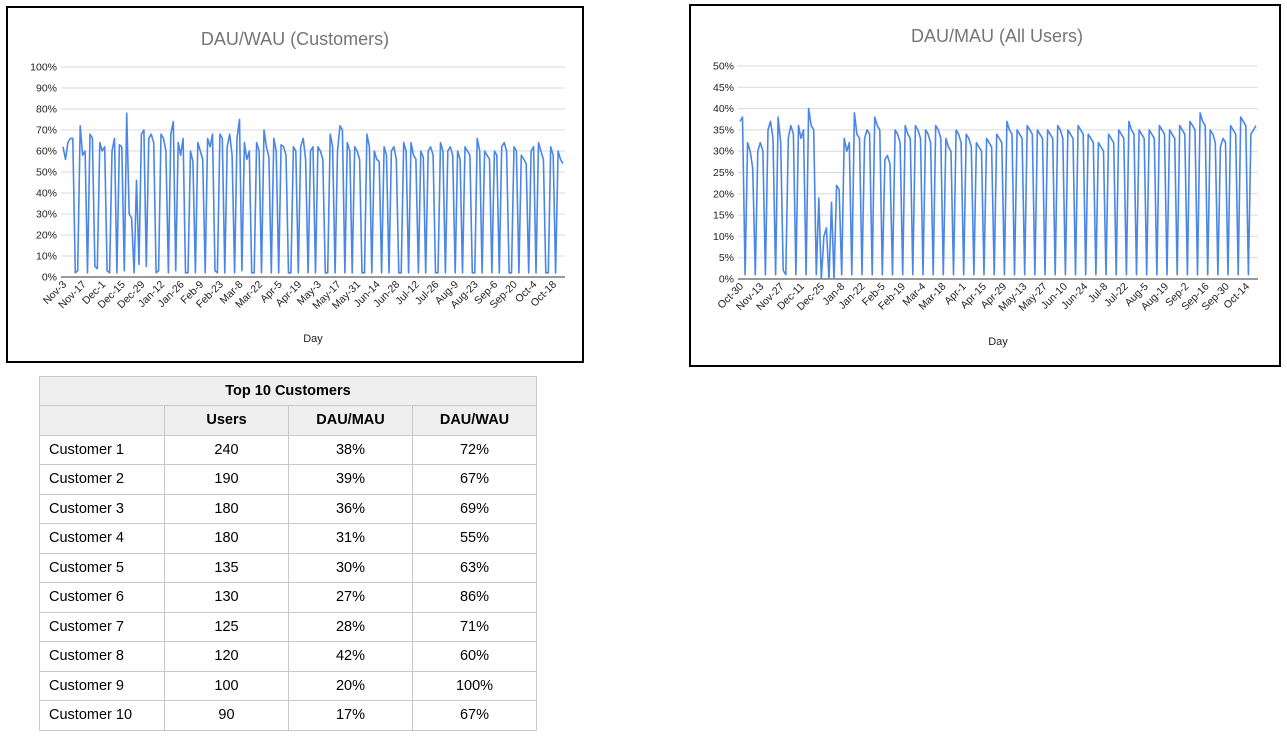  What do you see at coordinates (226, 656) in the screenshot?
I see `table-cell: 120` at bounding box center [226, 656].